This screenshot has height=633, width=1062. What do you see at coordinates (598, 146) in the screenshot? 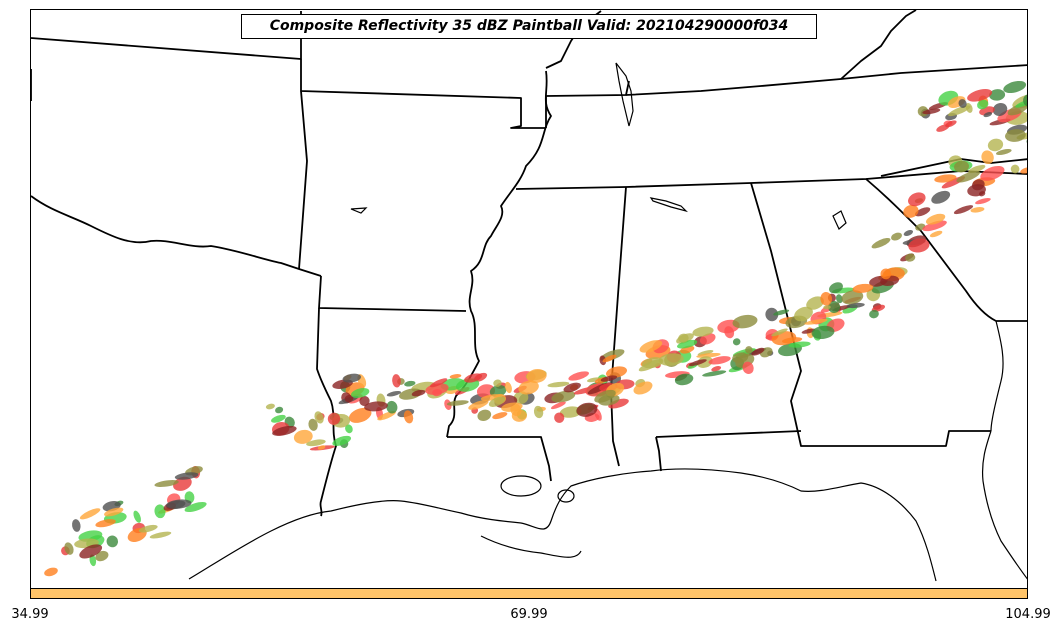
I see `lakes` at bounding box center [598, 146].